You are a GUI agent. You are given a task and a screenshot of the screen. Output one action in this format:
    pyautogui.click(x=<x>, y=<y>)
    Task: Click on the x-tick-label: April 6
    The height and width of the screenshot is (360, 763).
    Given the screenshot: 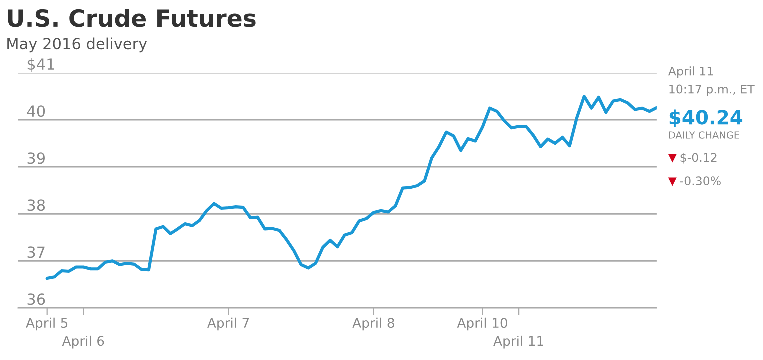 What is the action you would take?
    pyautogui.click(x=83, y=342)
    